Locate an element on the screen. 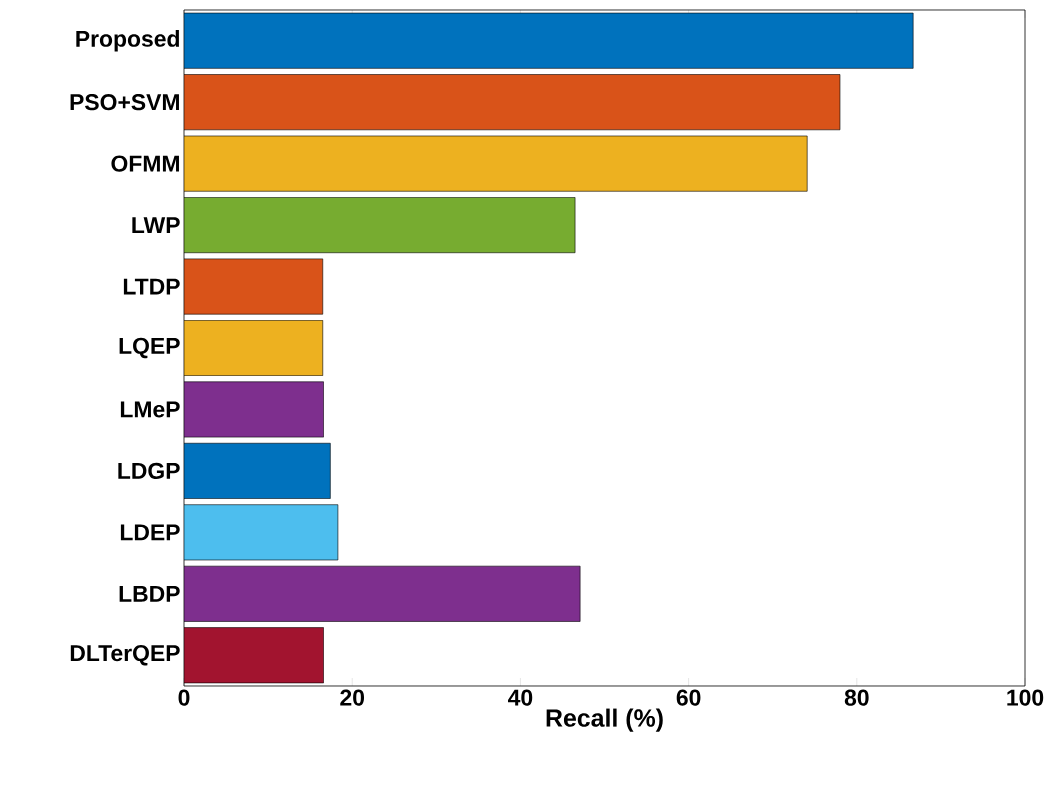  x-tick-label: 40 is located at coordinates (520, 697).